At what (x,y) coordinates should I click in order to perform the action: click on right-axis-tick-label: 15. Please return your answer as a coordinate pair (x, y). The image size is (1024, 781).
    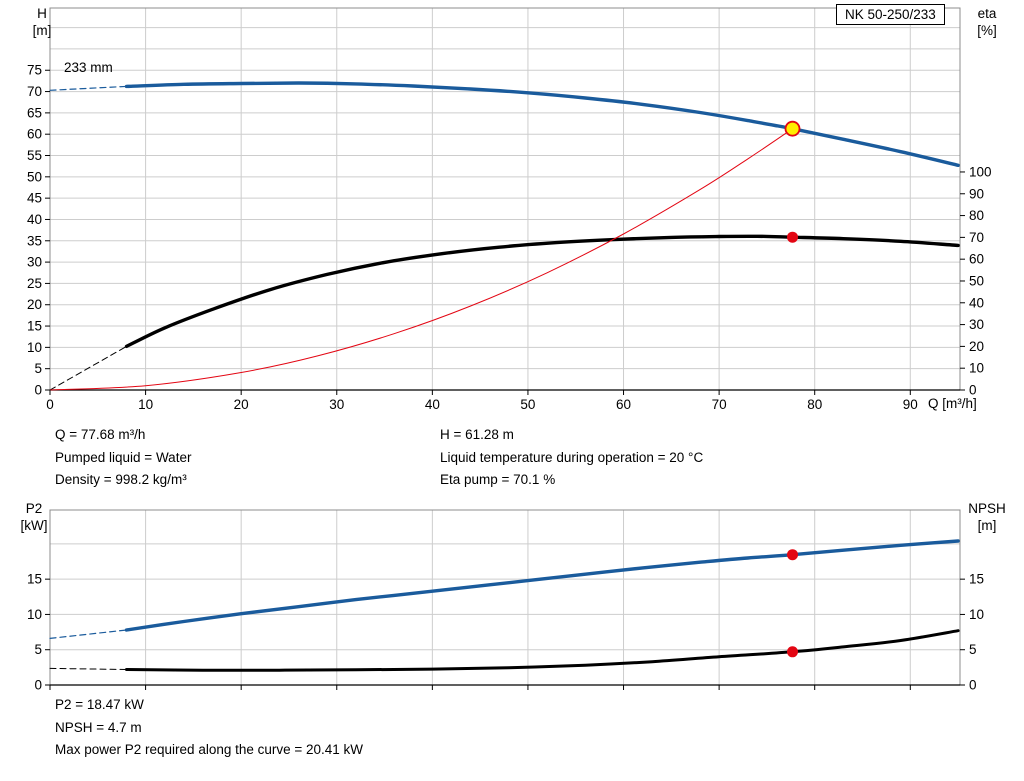
    Looking at the image, I should click on (976, 579).